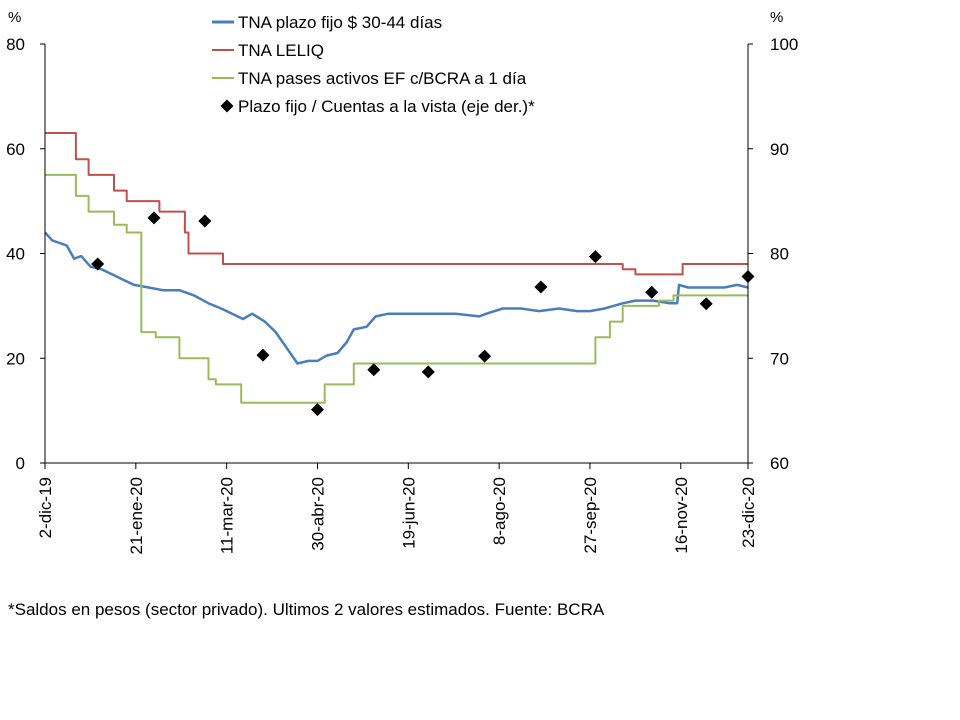 Image resolution: width=960 pixels, height=720 pixels. What do you see at coordinates (20, 463) in the screenshot?
I see `y-left-tick-label: 0` at bounding box center [20, 463].